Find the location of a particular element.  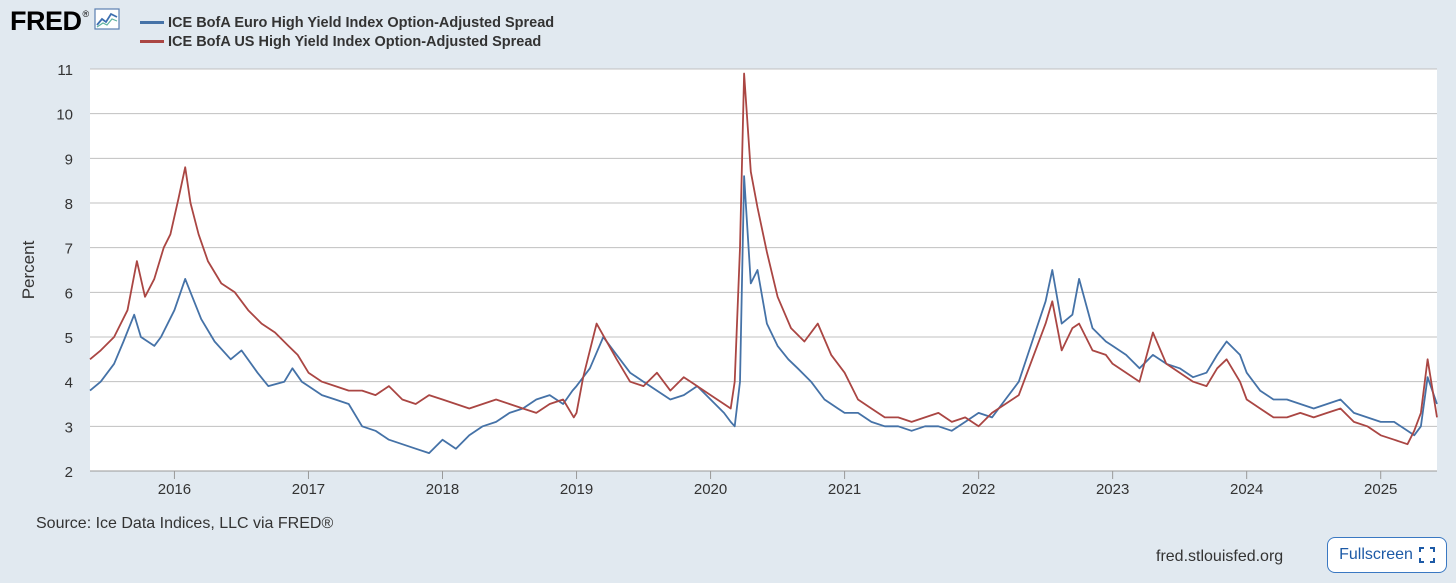

x-tick-label: 2023 is located at coordinates (1112, 489).